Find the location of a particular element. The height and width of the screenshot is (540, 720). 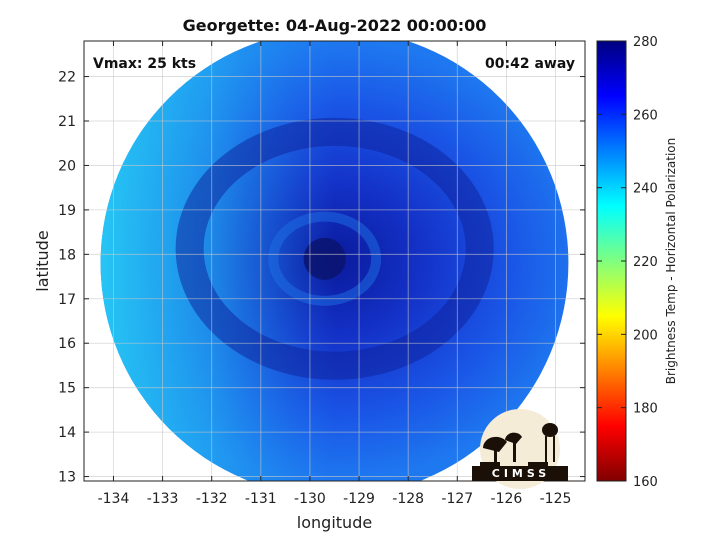

colorbar-tick-label: 280 is located at coordinates (645, 42).